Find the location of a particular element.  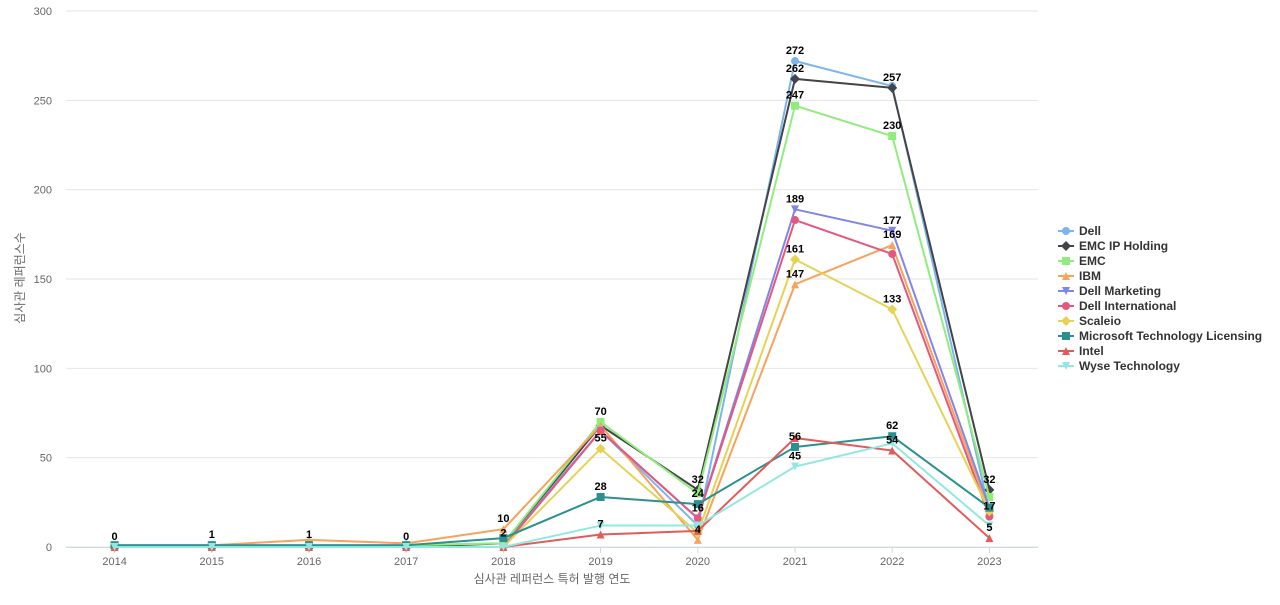

legend-label: EMC IP Holding is located at coordinates (1123, 246).